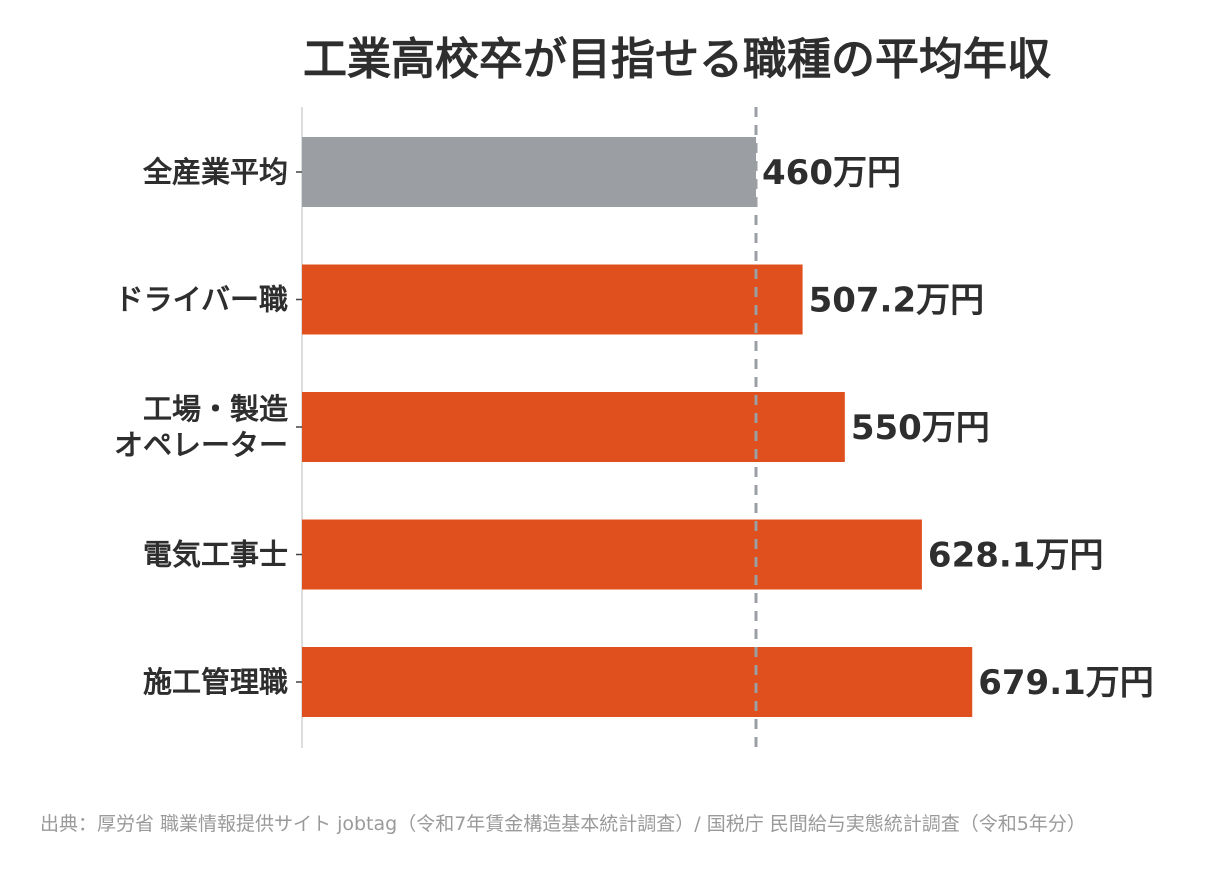  What do you see at coordinates (215, 555) in the screenshot?
I see `category-label: 電気工事士` at bounding box center [215, 555].